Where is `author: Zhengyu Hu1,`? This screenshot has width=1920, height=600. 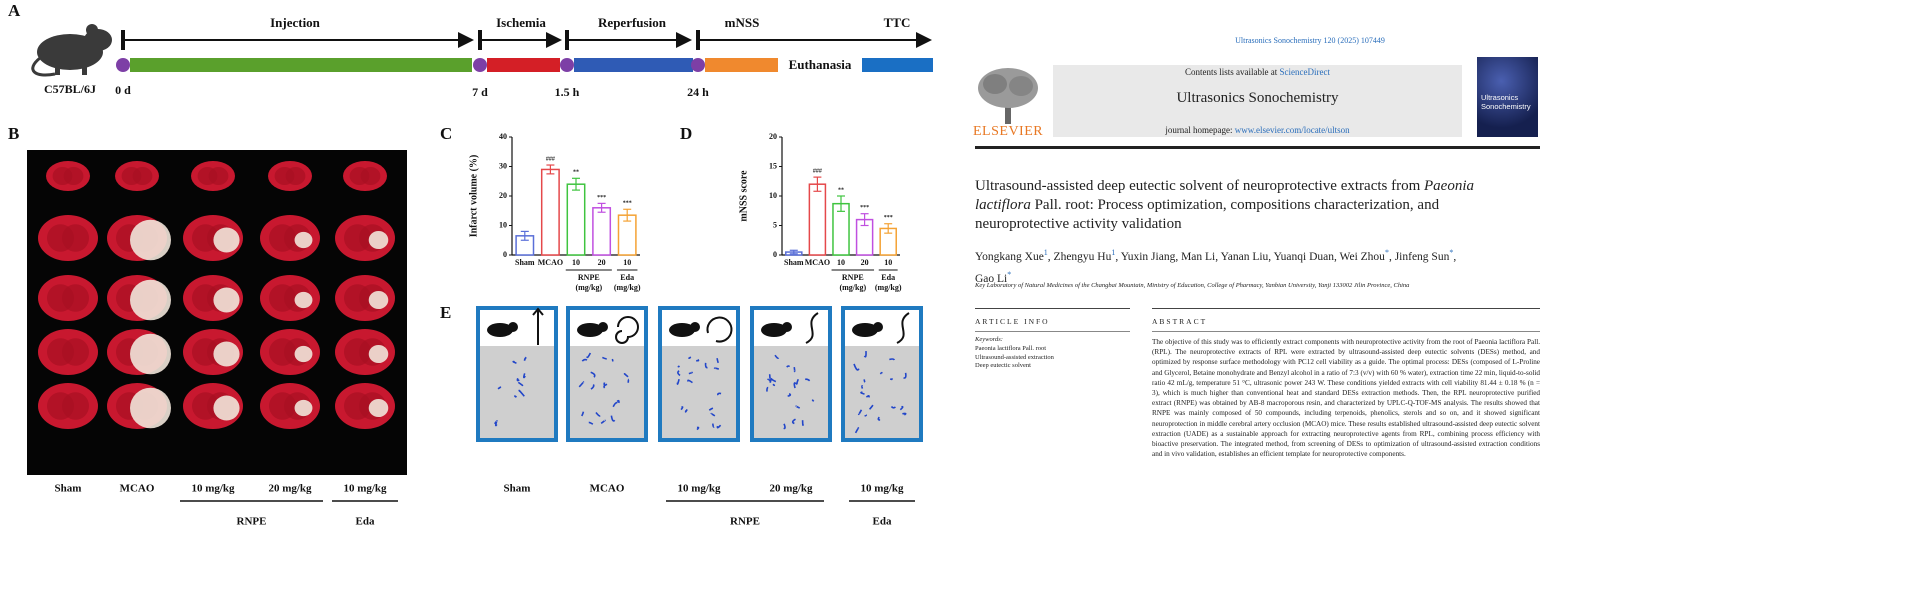 author: Zhengyu Hu1, is located at coordinates (1086, 255).